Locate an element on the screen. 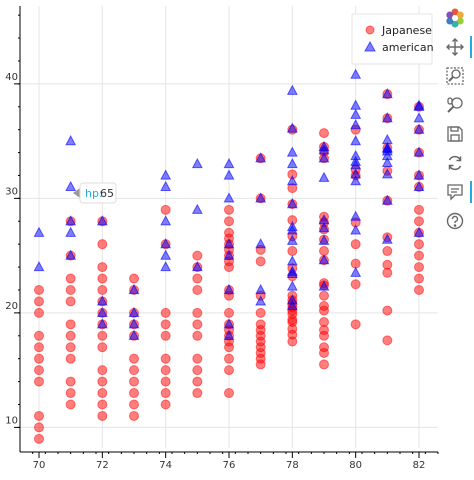  y-tick-label: 20 is located at coordinates (11, 306).